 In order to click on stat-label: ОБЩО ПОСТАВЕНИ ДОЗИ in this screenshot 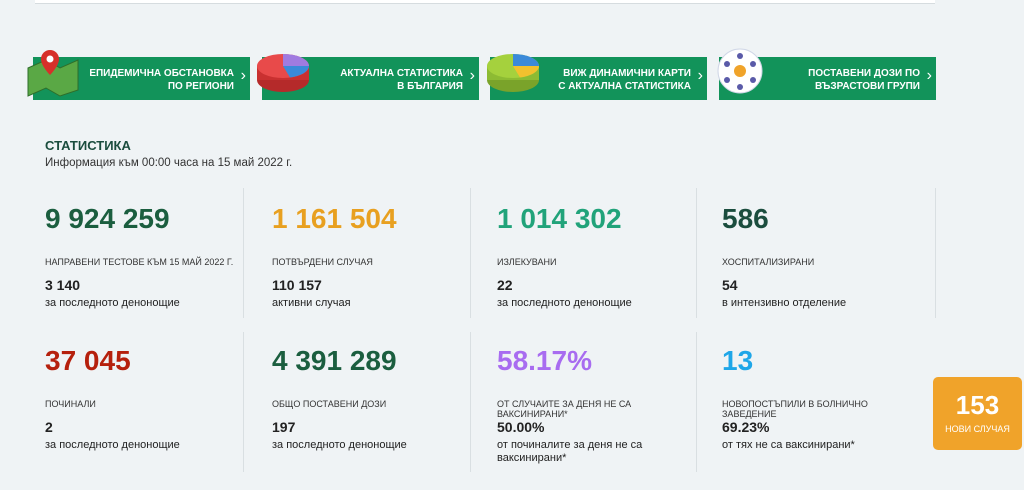, I will do `click(329, 404)`.